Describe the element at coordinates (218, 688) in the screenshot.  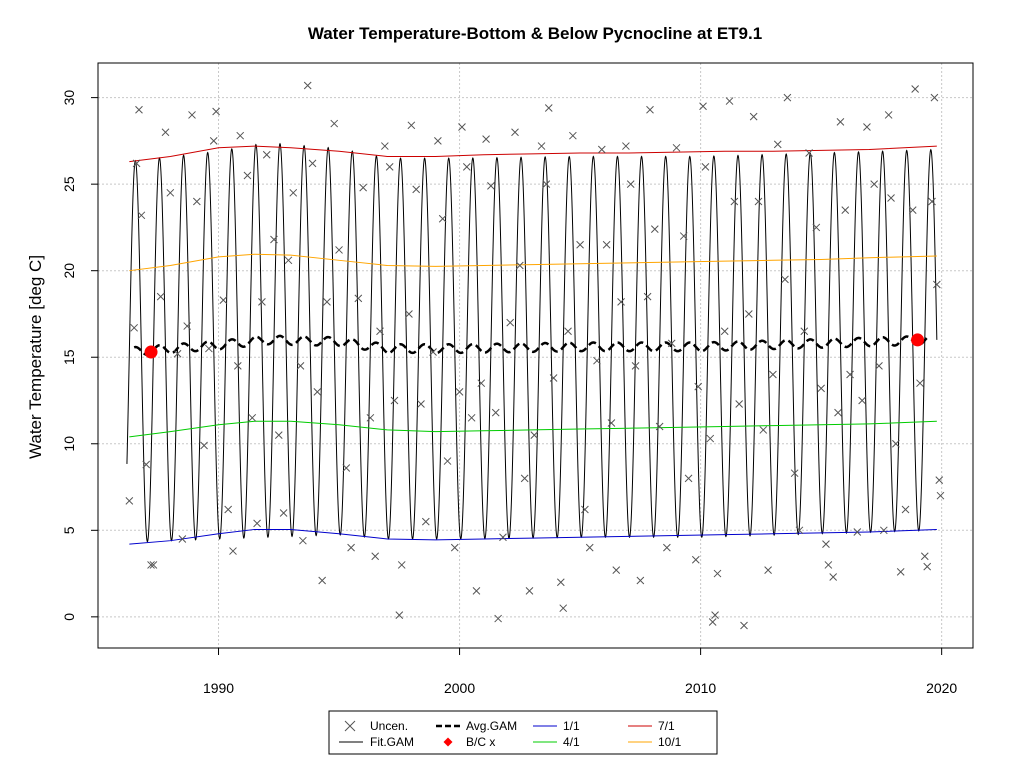
I see `x-tick-label: 1990` at that location.